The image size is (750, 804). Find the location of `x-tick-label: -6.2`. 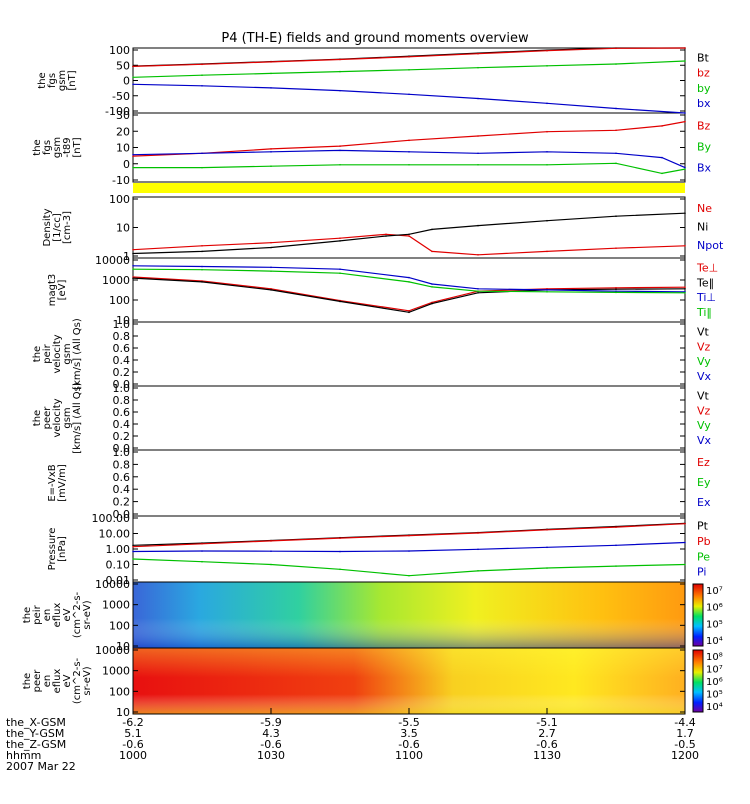

x-tick-label: -6.2 is located at coordinates (132, 722).